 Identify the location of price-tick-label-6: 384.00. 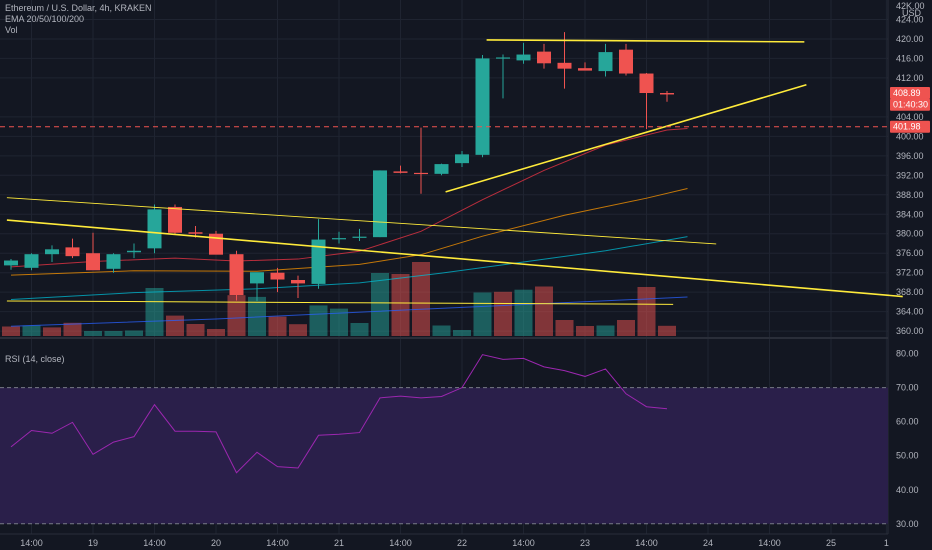
(910, 214).